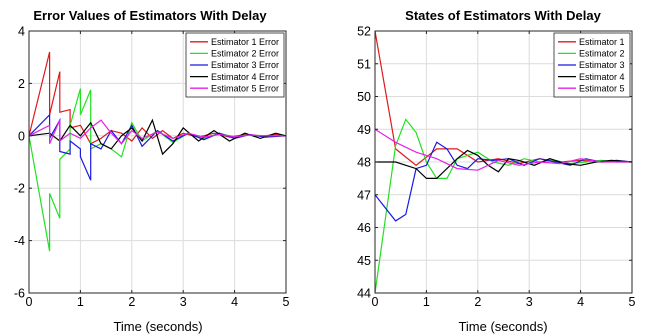 The width and height of the screenshot is (652, 336). I want to click on chart-title: States of Estimators With Delay, so click(503, 15).